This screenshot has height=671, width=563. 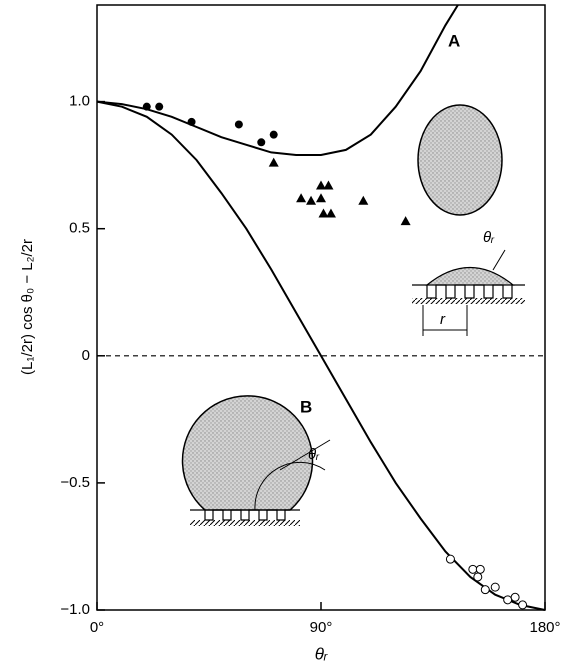 What do you see at coordinates (321, 653) in the screenshot?
I see `x-axis-label: θᵣ` at bounding box center [321, 653].